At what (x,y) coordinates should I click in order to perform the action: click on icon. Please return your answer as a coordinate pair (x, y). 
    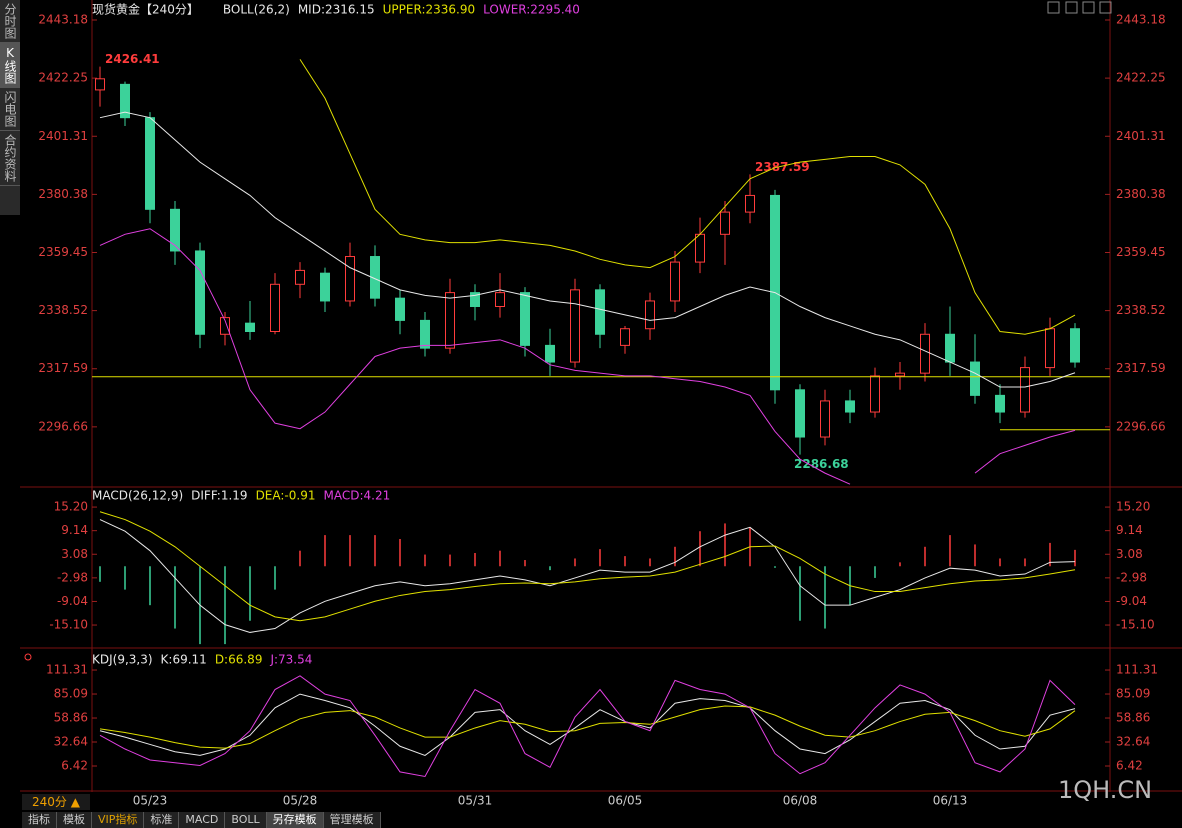
    Looking at the image, I should click on (28, 657).